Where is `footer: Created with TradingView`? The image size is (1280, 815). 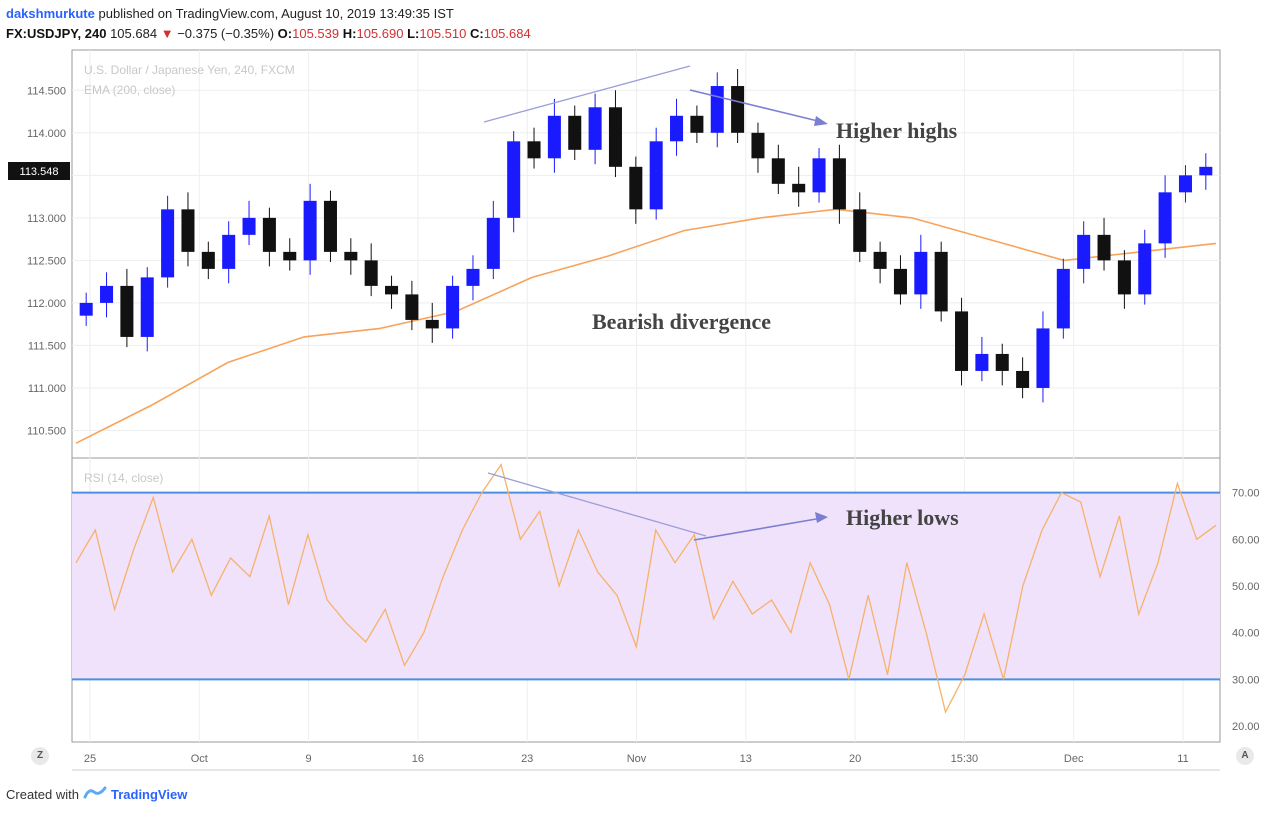
footer: Created with TradingView is located at coordinates (96, 794).